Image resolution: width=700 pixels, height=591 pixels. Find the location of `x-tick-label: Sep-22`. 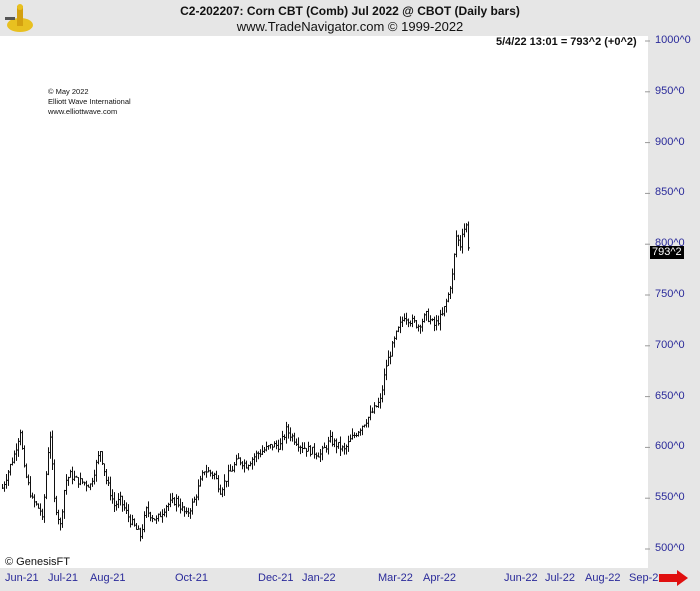

x-tick-label: Sep-22 is located at coordinates (644, 578).